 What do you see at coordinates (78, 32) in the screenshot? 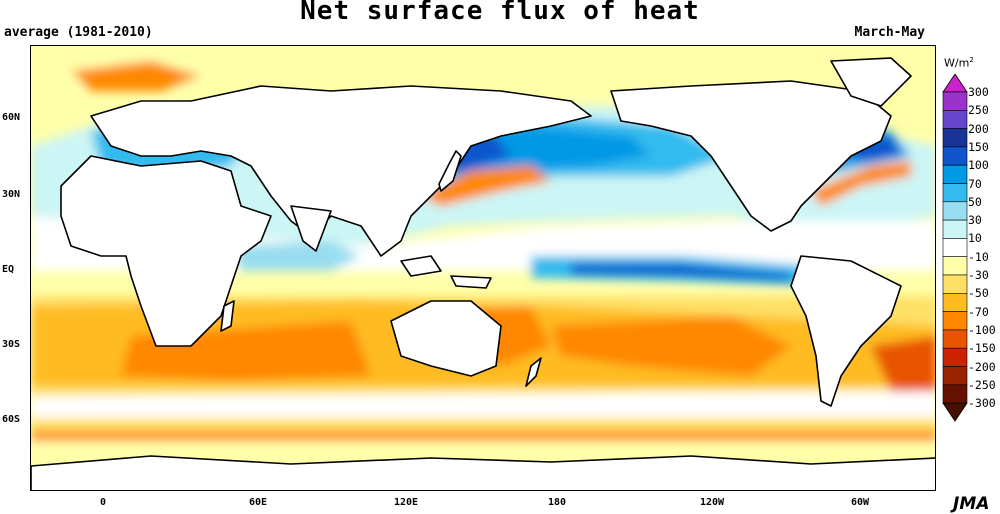
I see `period-label: average (1981-2010)` at bounding box center [78, 32].